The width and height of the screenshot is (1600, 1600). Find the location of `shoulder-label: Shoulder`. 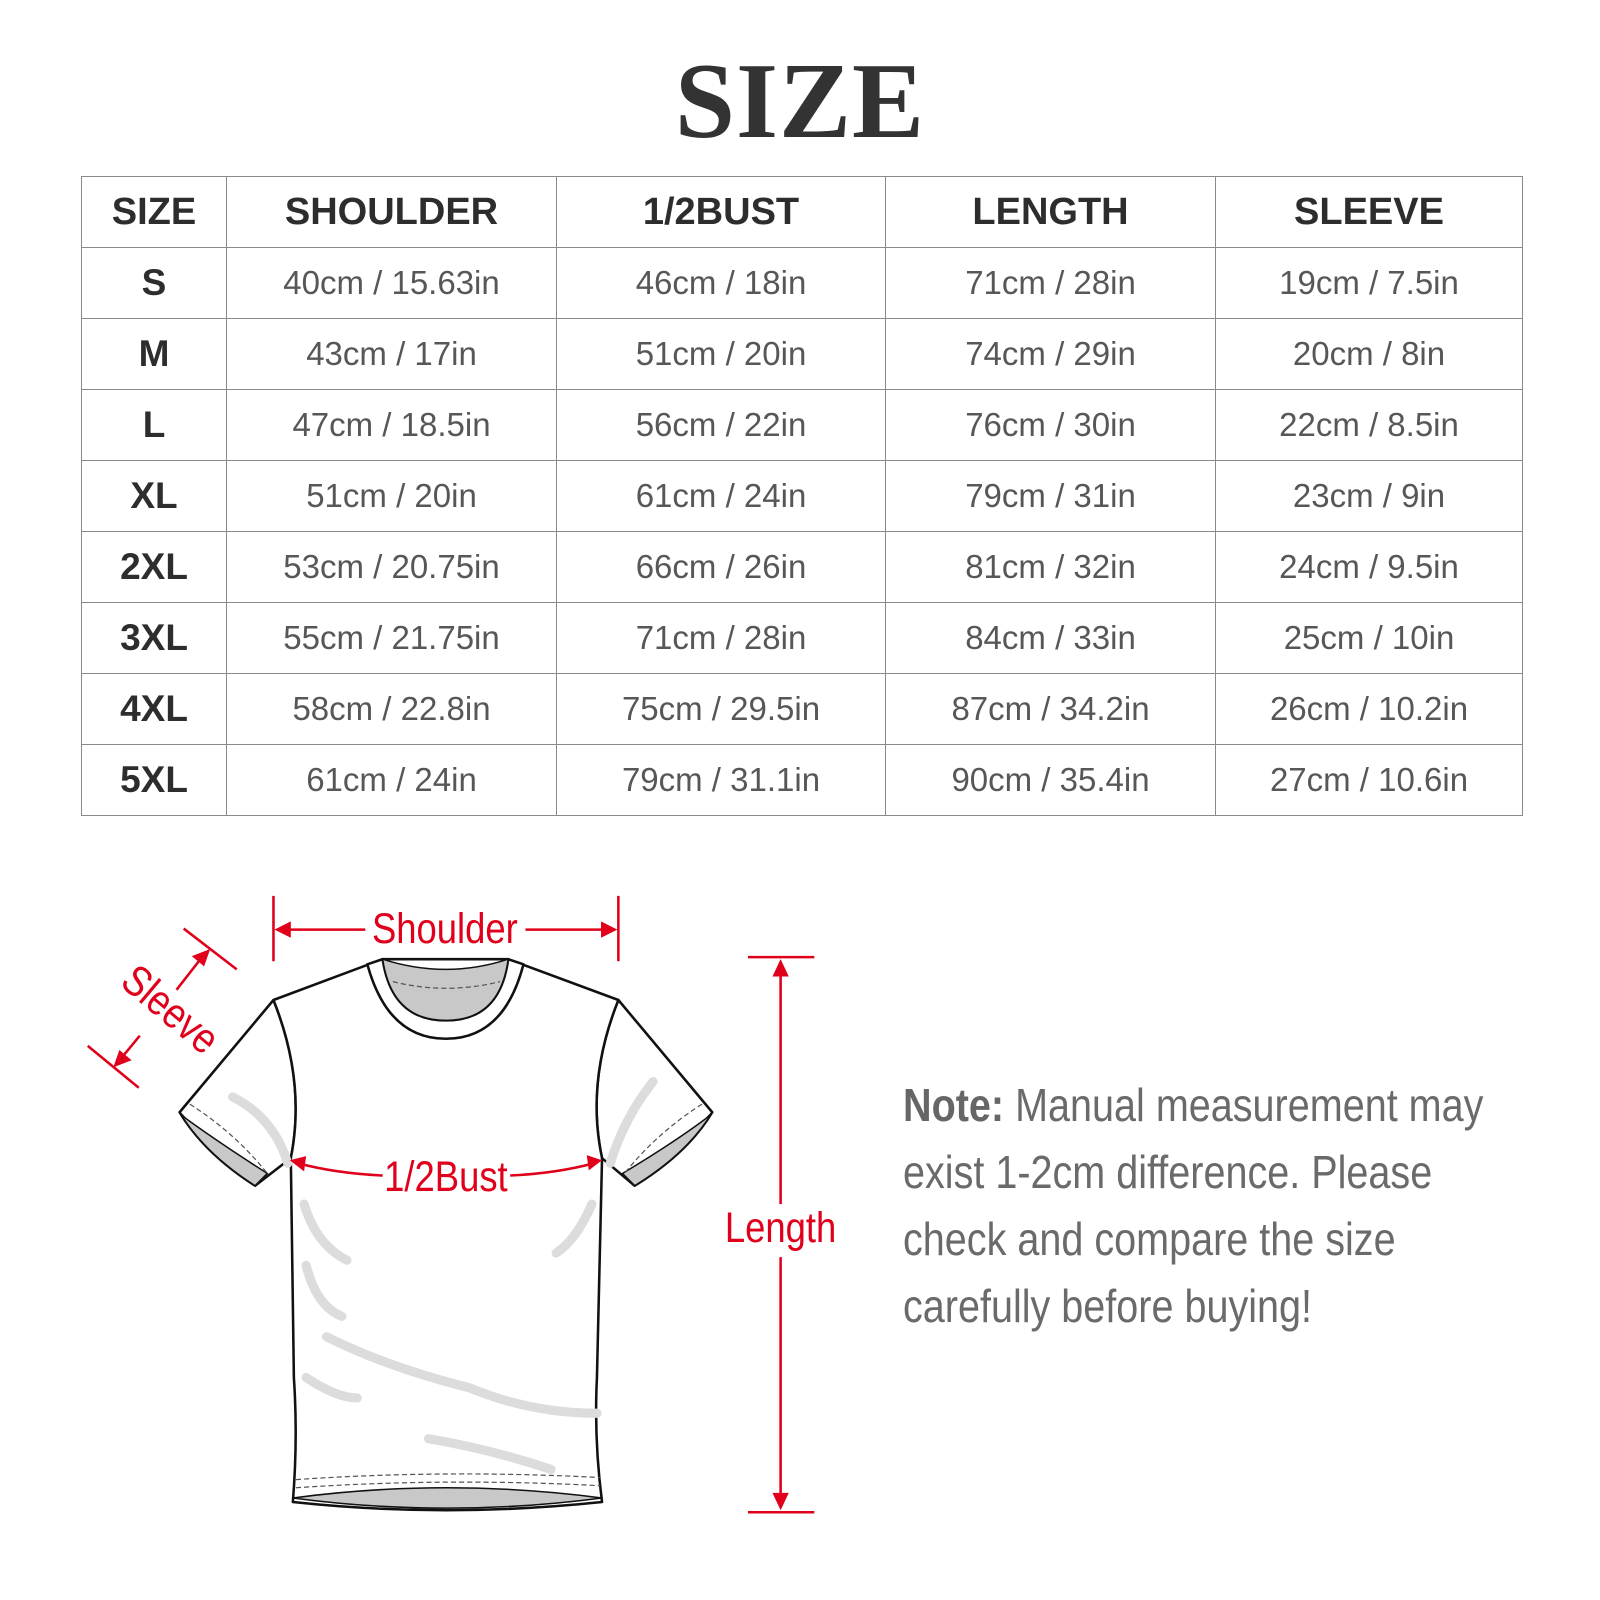

shoulder-label: Shoulder is located at coordinates (445, 928).